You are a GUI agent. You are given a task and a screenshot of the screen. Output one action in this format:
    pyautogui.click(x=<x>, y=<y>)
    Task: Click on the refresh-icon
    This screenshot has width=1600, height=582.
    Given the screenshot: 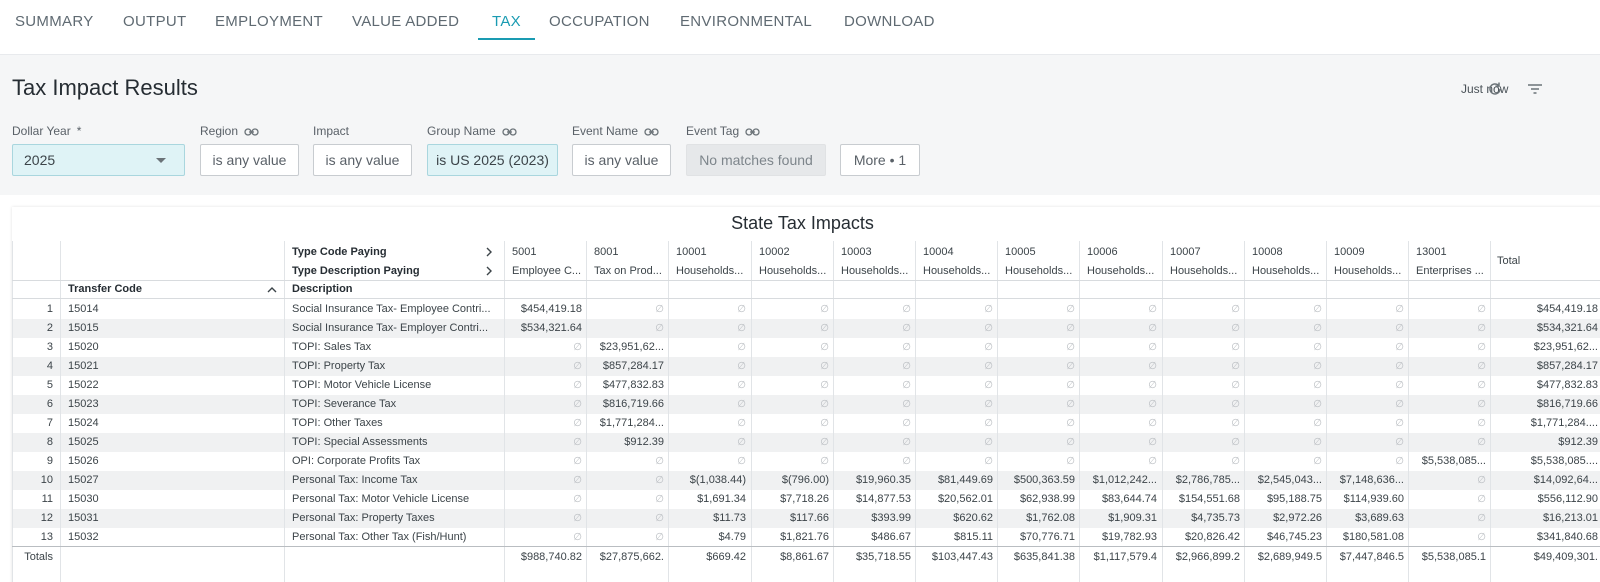 What is the action you would take?
    pyautogui.click(x=1495, y=89)
    